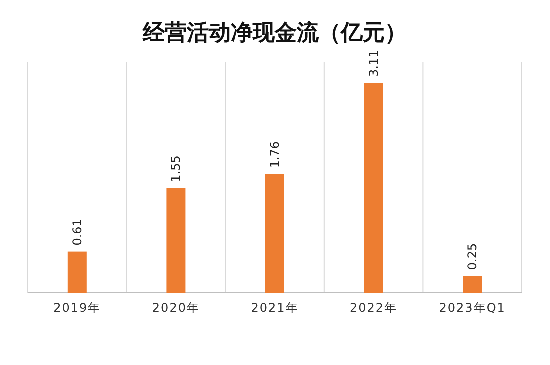 The height and width of the screenshot is (365, 550). What do you see at coordinates (275, 308) in the screenshot?
I see `x-tick-label: 2021年` at bounding box center [275, 308].